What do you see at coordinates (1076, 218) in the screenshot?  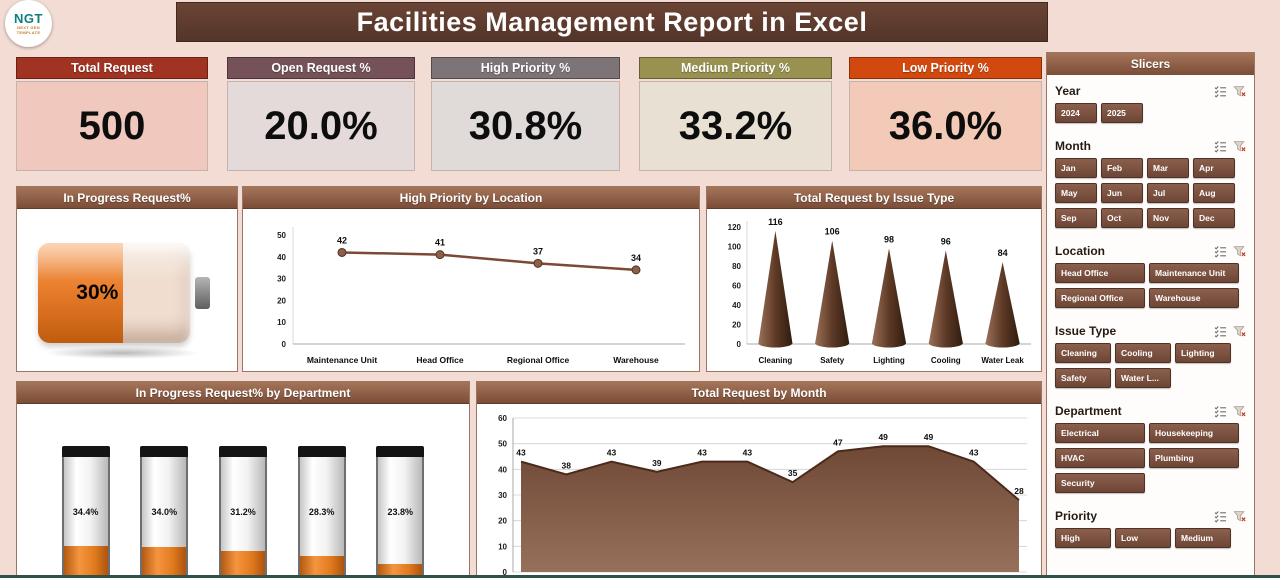 I see `slicer-button-sep: Sep` at bounding box center [1076, 218].